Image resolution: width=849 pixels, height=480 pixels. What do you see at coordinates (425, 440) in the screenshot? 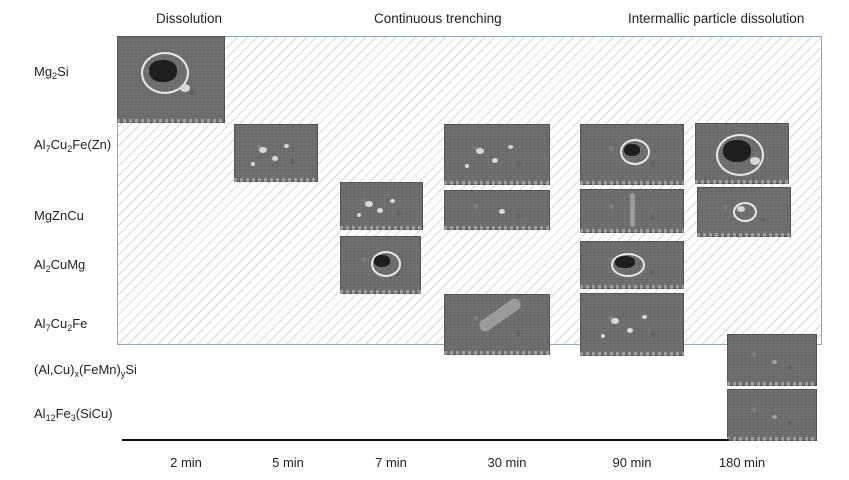
I see `time-axis` at bounding box center [425, 440].